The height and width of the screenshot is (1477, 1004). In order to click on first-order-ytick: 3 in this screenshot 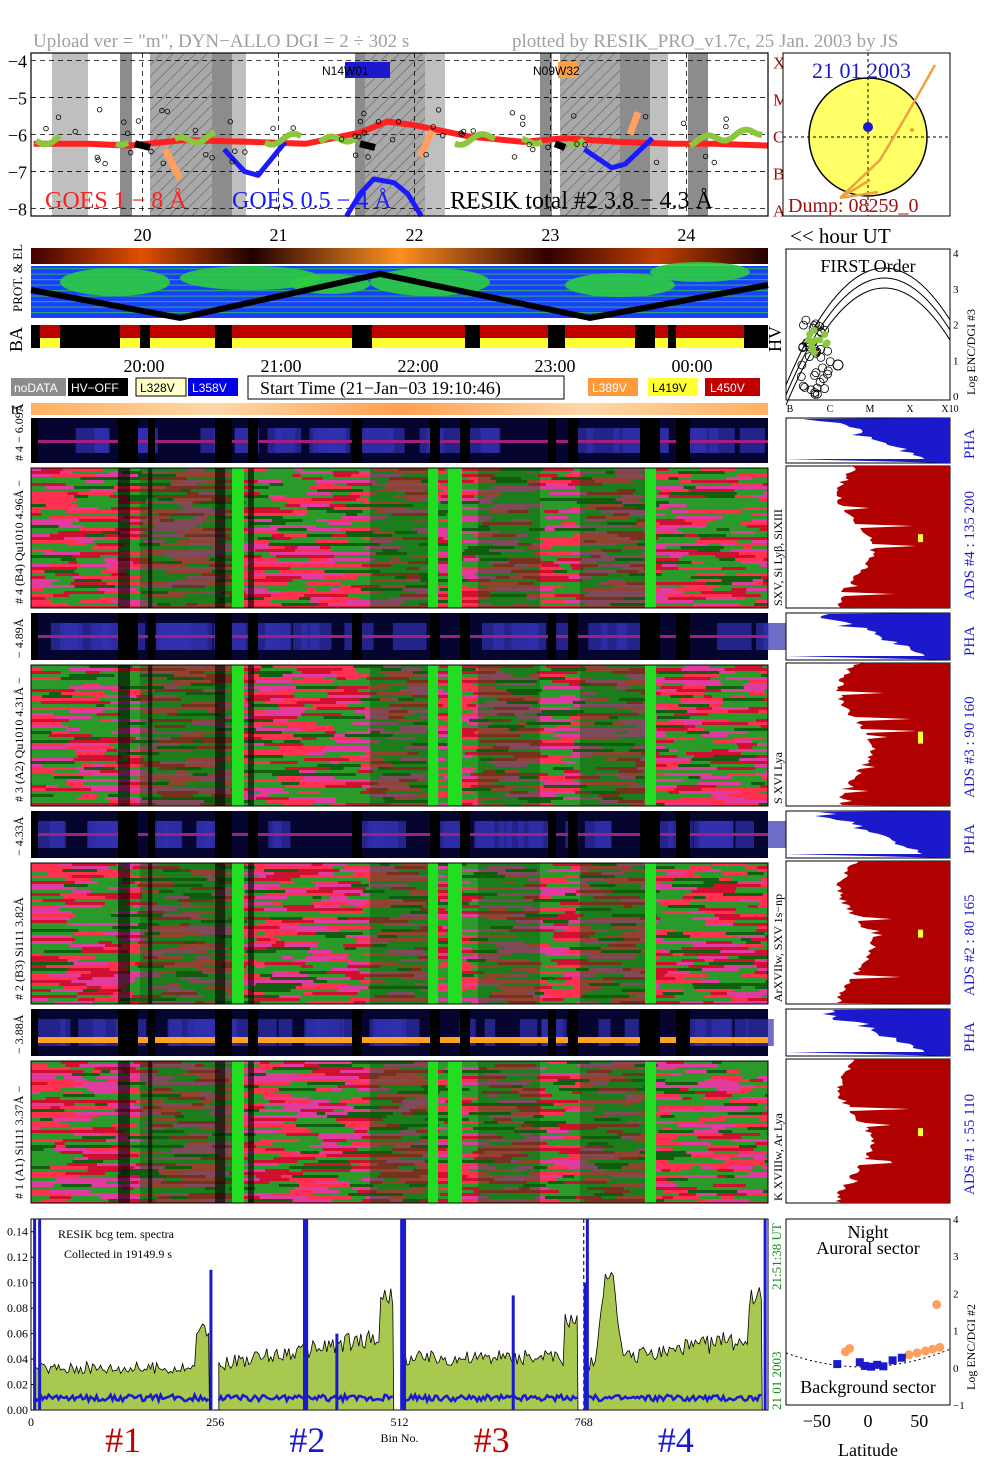, I will do `click(956, 290)`.